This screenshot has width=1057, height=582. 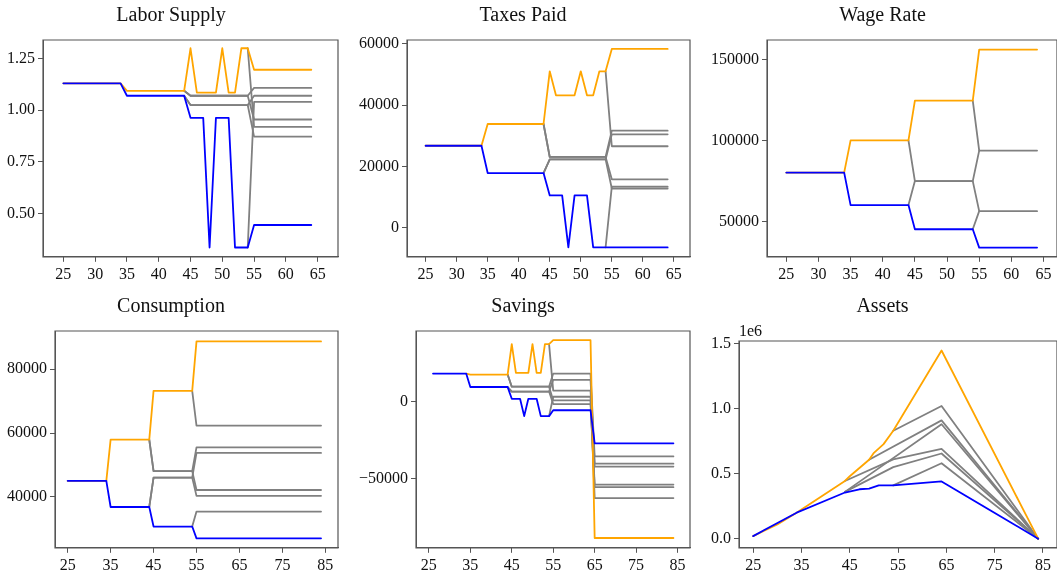 I want to click on y-tick-label: 80000, so click(x=27, y=368).